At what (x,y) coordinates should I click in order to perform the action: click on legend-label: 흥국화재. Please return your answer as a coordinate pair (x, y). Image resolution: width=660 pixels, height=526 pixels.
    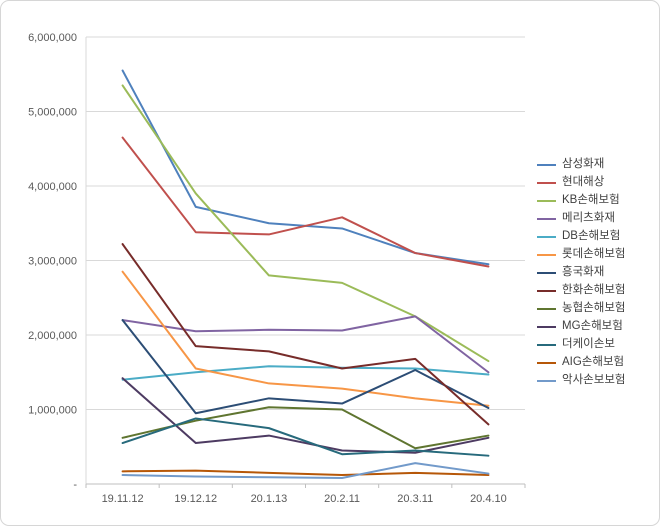
    Looking at the image, I should click on (583, 272).